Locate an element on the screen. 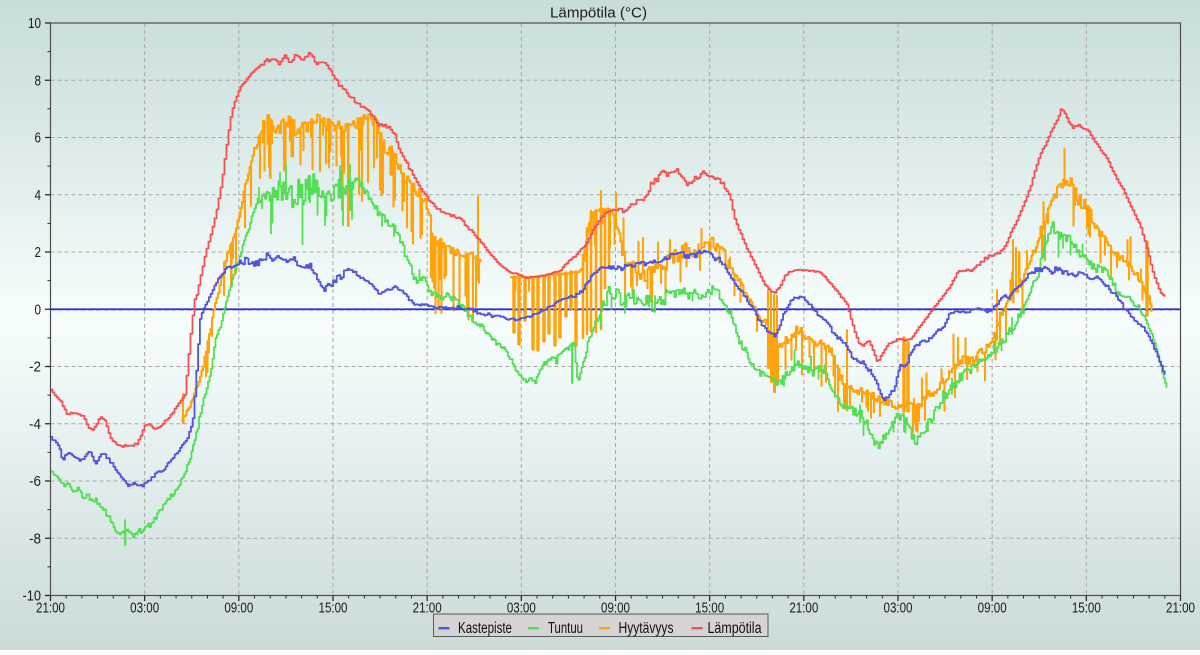 The image size is (1200, 655). svg-text: 2 is located at coordinates (38, 253).